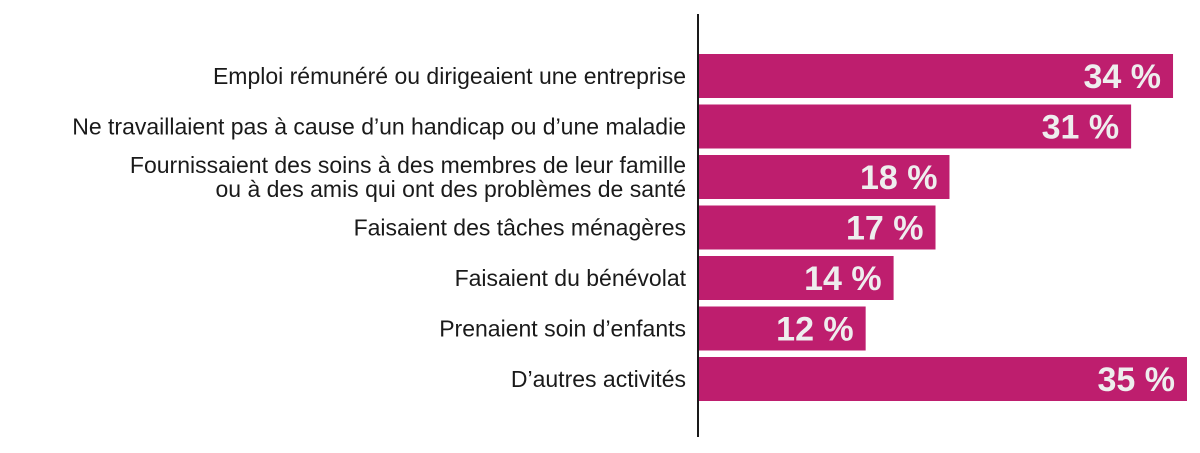 This screenshot has height=453, width=1200. I want to click on value-label-5: 12 %, so click(815, 330).